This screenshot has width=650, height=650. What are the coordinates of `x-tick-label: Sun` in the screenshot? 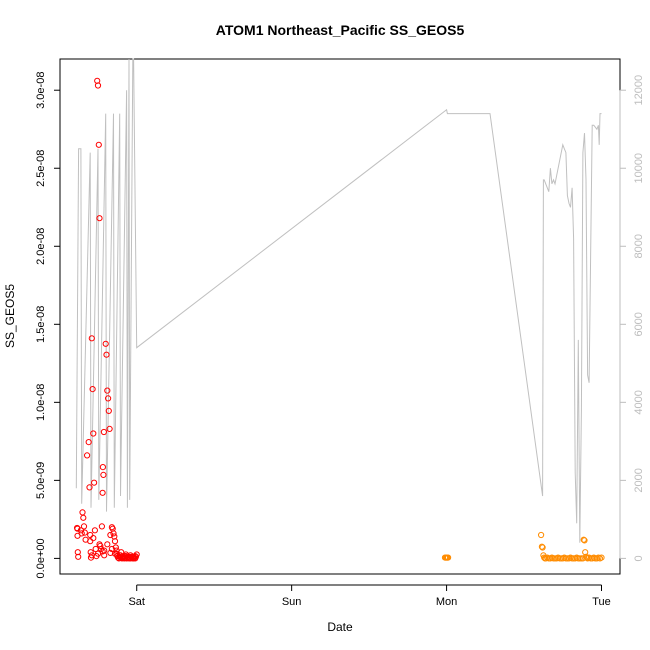 It's located at (292, 602).